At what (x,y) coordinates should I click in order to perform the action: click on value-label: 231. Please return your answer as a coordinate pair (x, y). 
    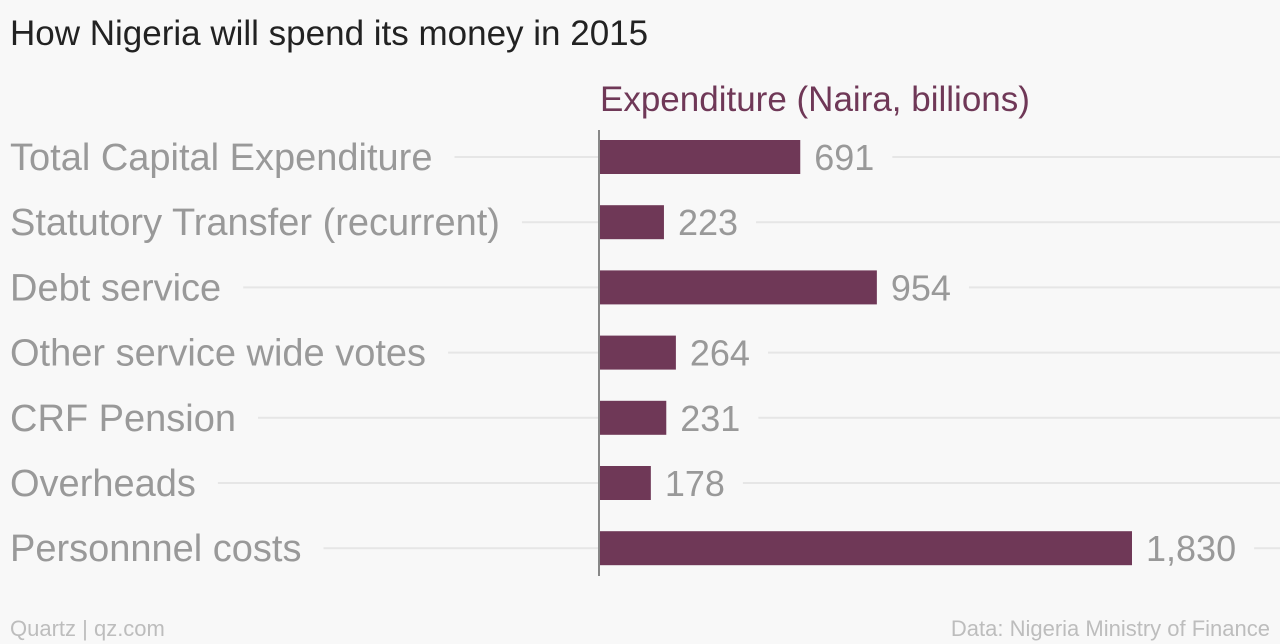
    Looking at the image, I should click on (710, 418).